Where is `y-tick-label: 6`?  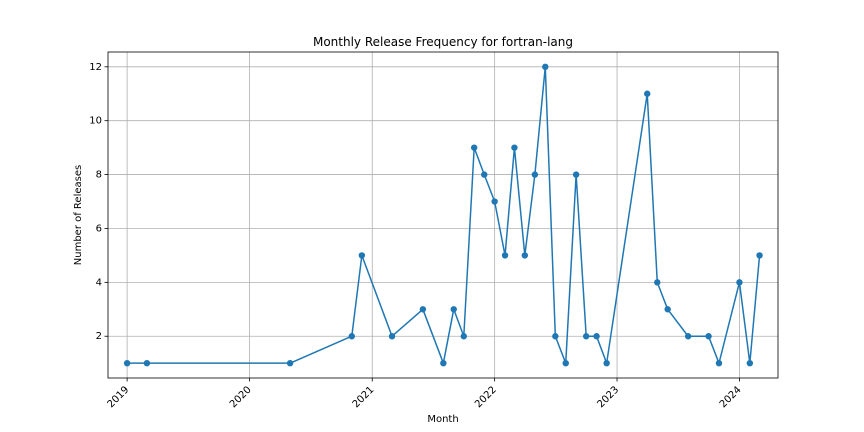 y-tick-label: 6 is located at coordinates (99, 228).